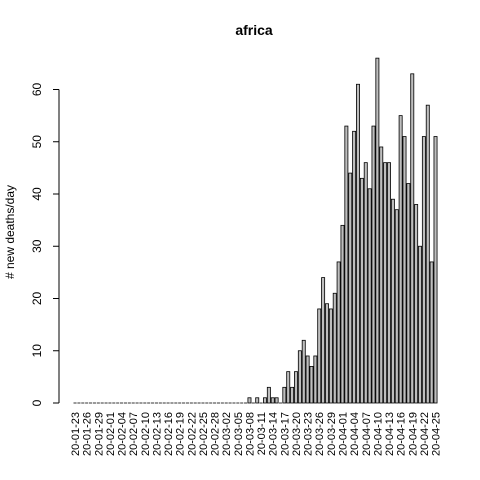 Image resolution: width=480 pixels, height=480 pixels. I want to click on x-tick-label: 20-04-16, so click(402, 434).